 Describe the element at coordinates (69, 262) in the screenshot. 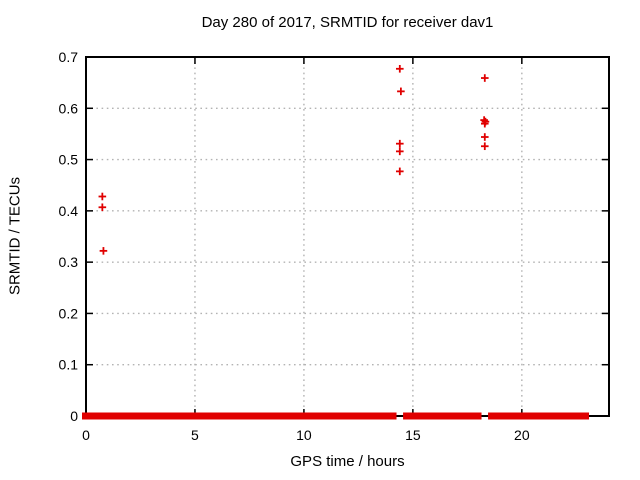

I see `y-tick-label: 0.3` at that location.